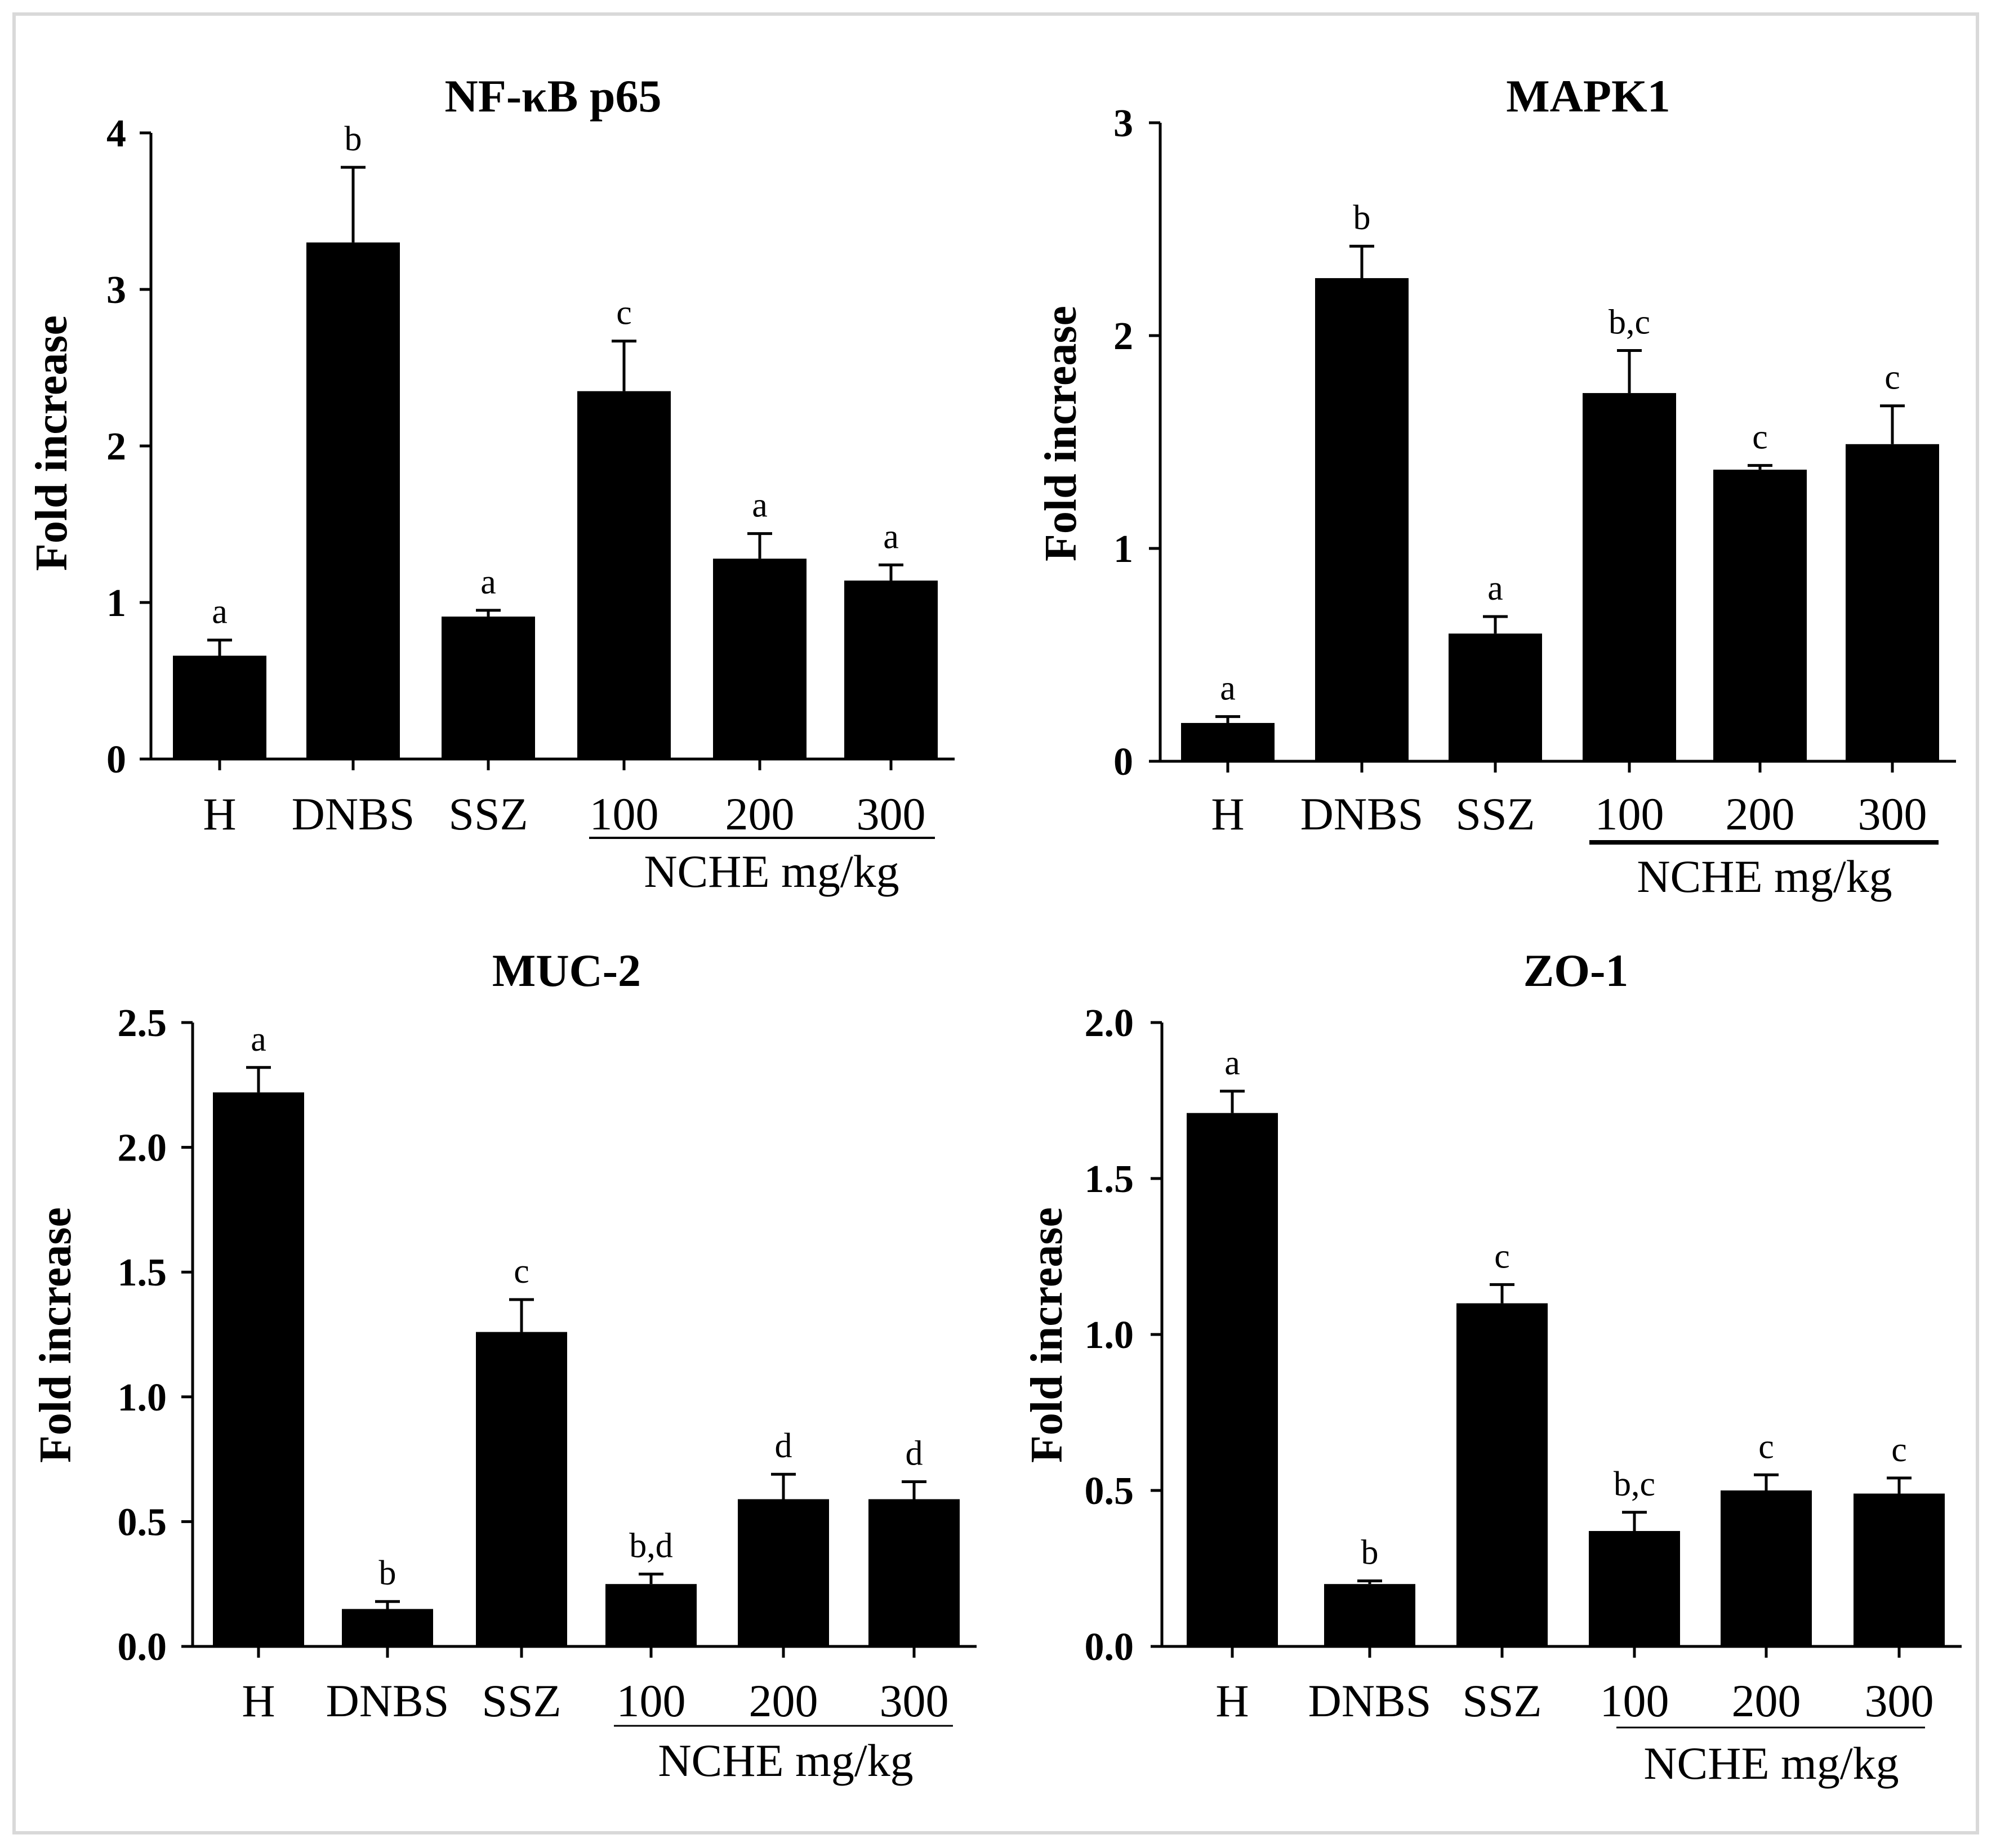 The image size is (1996, 1848). I want to click on chart-title: MUC-2, so click(566, 970).